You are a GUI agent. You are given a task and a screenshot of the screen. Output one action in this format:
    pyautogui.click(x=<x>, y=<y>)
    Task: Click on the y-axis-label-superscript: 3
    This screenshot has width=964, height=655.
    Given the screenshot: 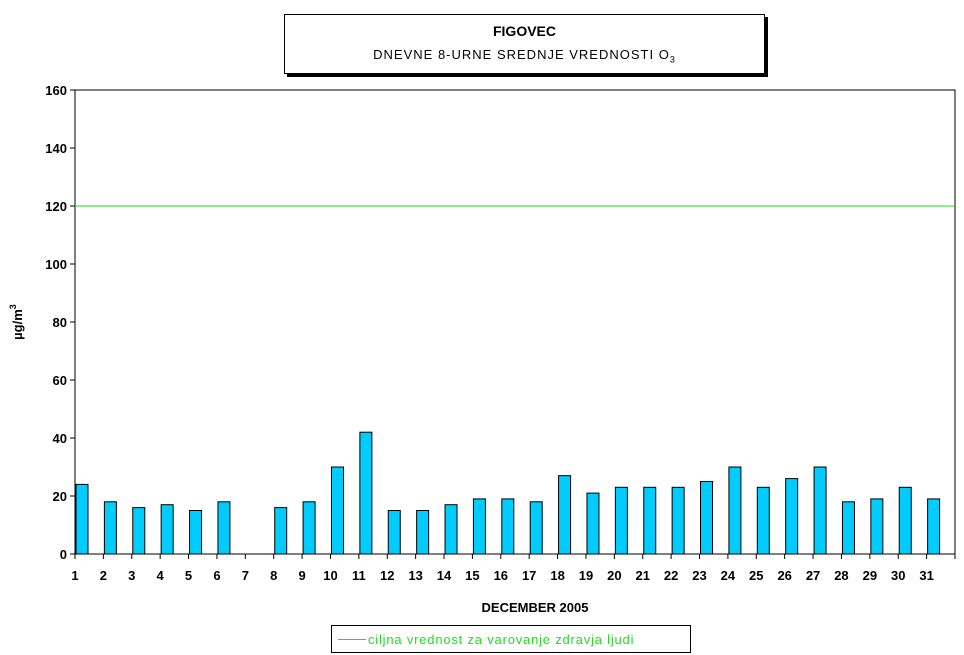 What is the action you would take?
    pyautogui.click(x=13, y=306)
    